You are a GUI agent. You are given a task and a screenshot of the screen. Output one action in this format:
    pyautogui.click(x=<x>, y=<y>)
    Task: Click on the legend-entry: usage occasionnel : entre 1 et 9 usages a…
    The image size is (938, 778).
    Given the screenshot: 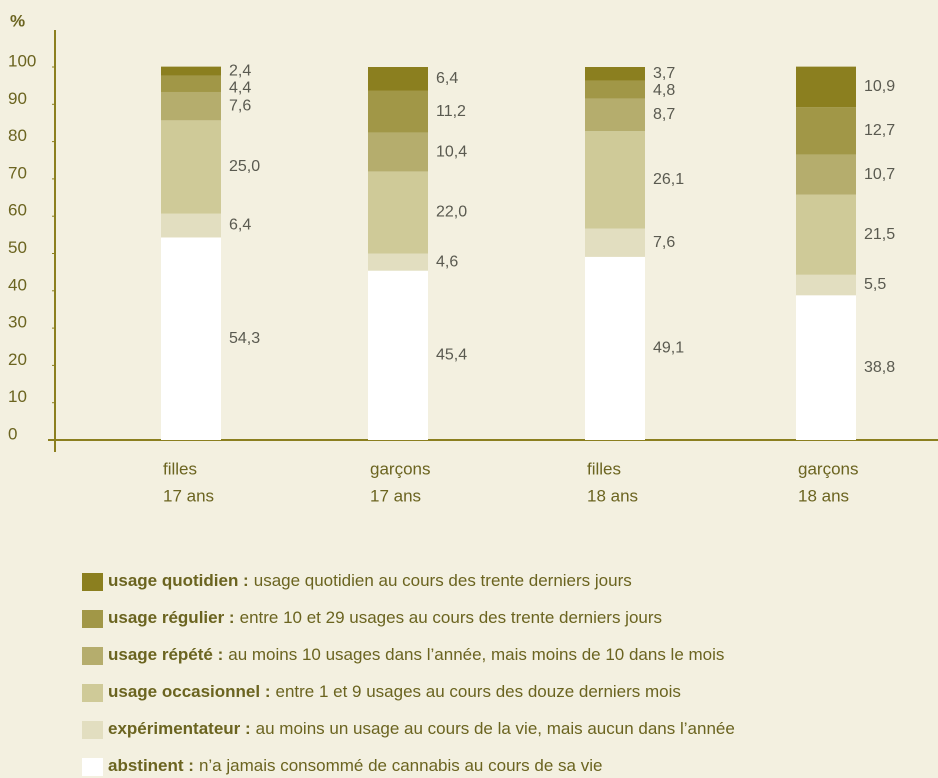 What is the action you would take?
    pyautogui.click(x=394, y=691)
    